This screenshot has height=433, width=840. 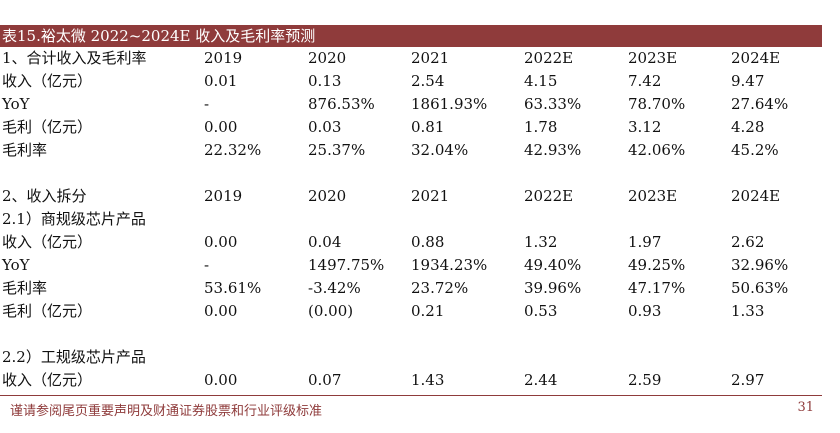 What do you see at coordinates (645, 311) in the screenshot?
I see `value-cell: 0.93` at bounding box center [645, 311].